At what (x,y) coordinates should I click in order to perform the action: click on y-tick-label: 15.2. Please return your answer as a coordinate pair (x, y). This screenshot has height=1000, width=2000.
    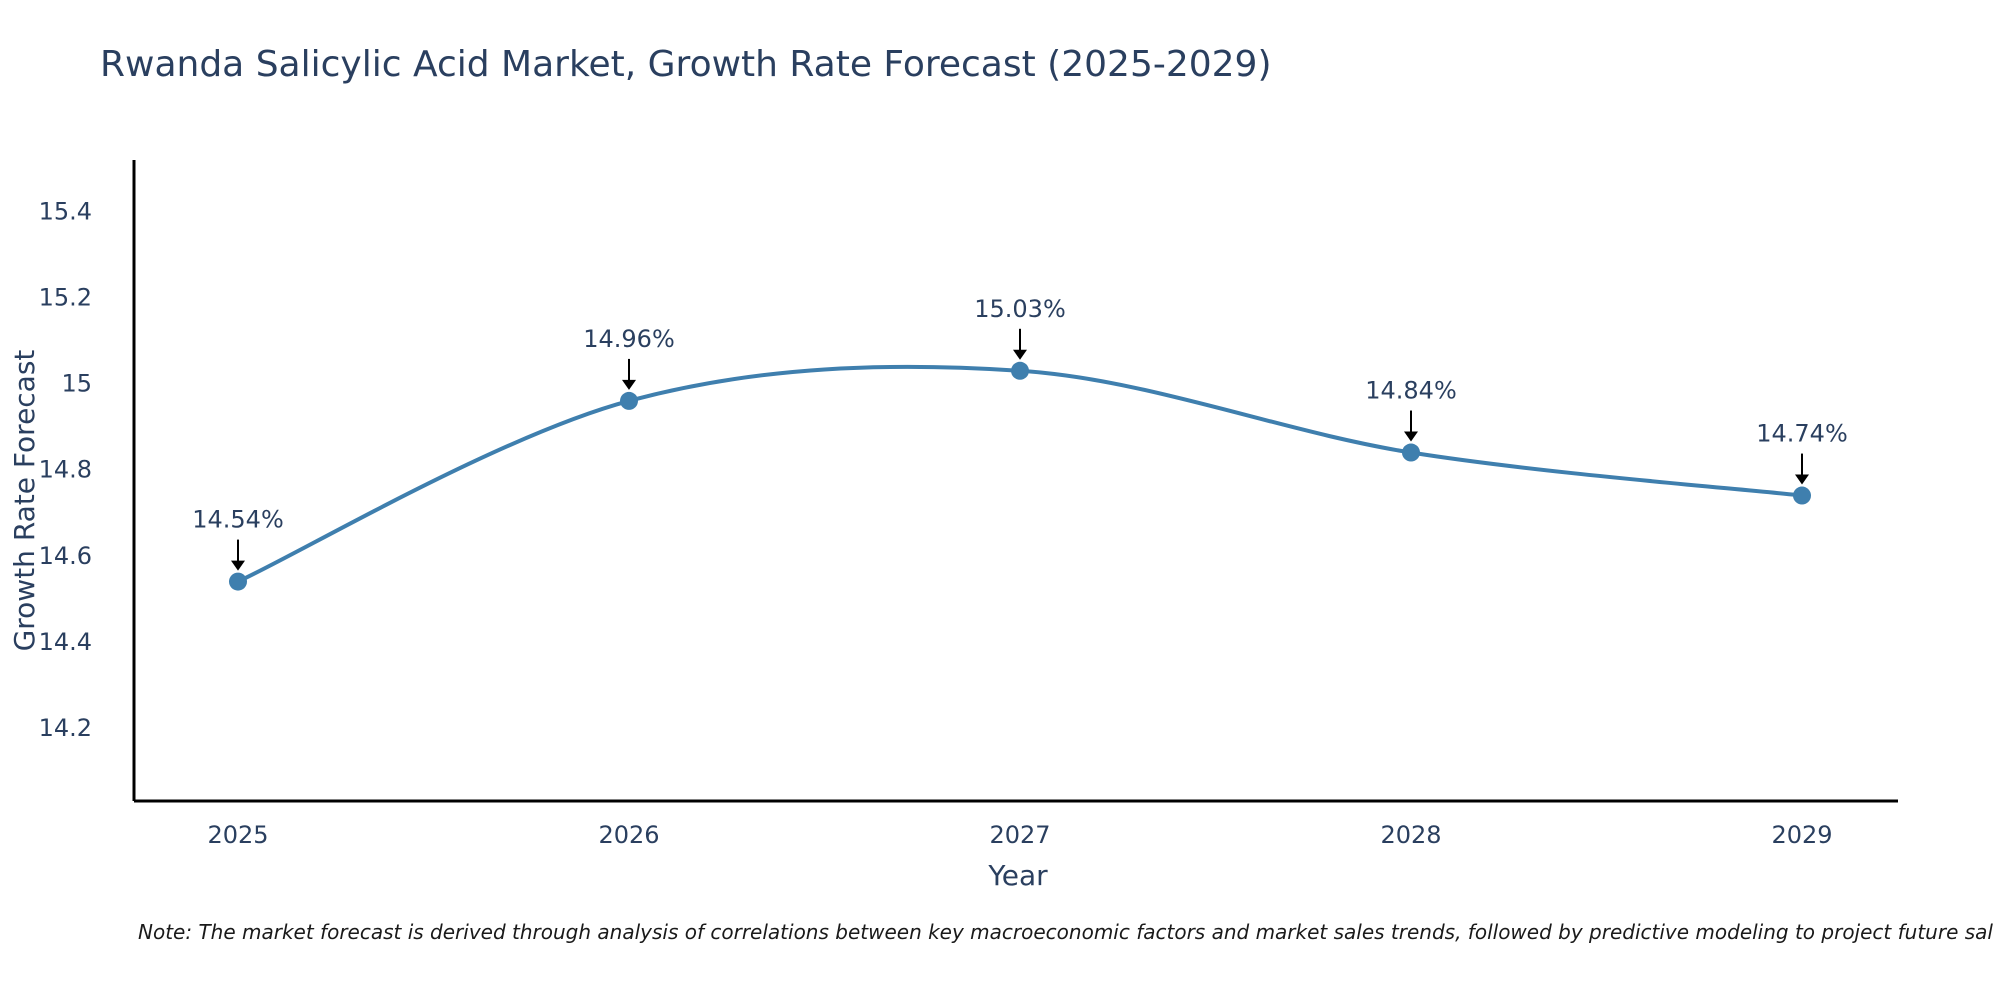
    Looking at the image, I should click on (65, 298).